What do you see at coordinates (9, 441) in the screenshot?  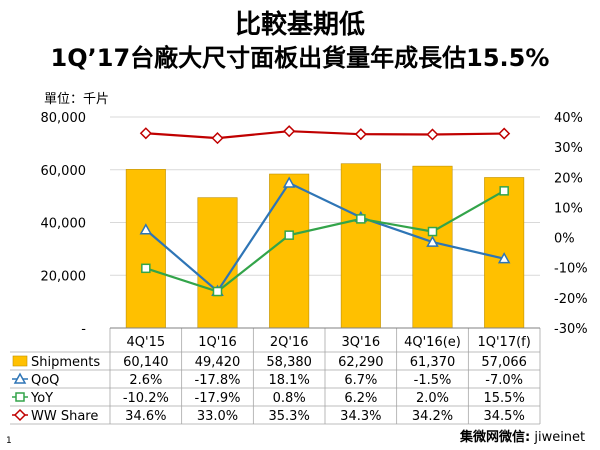 I see `page-number: 1` at bounding box center [9, 441].